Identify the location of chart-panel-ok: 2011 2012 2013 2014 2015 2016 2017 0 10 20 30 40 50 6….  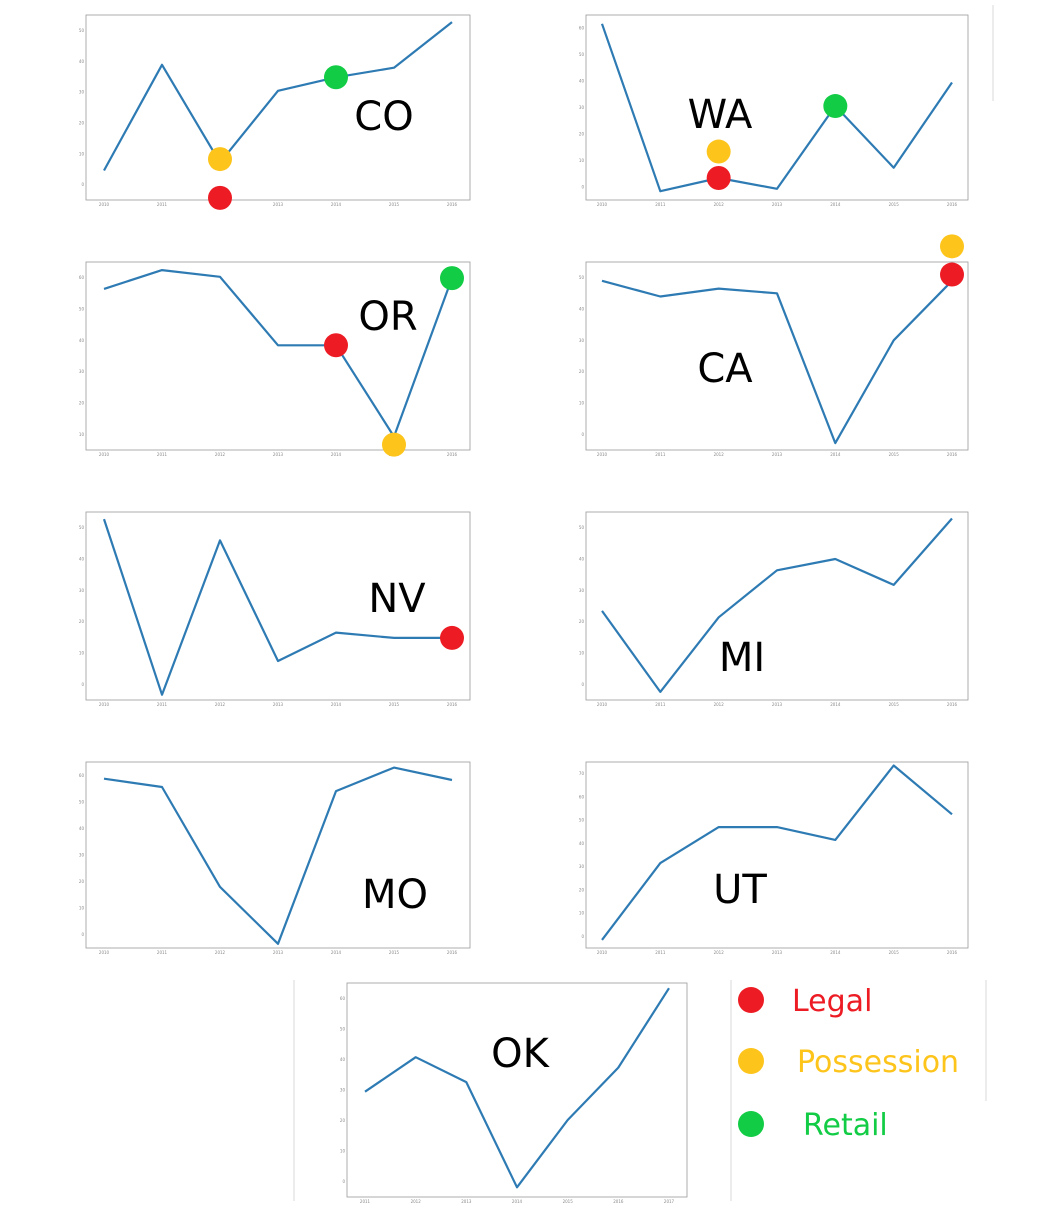
(514, 1093).